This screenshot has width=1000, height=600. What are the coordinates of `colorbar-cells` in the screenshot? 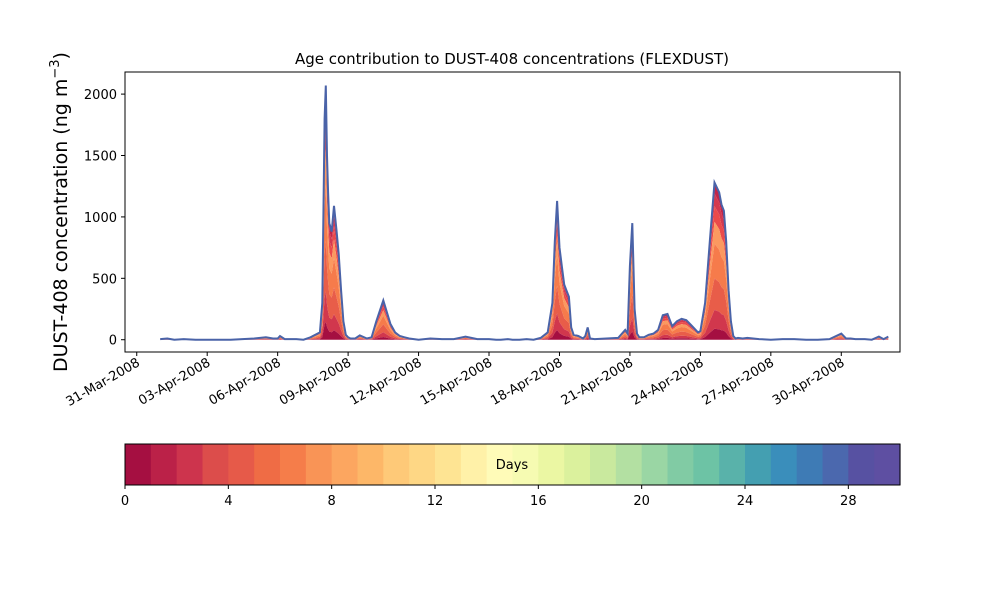 It's located at (513, 464).